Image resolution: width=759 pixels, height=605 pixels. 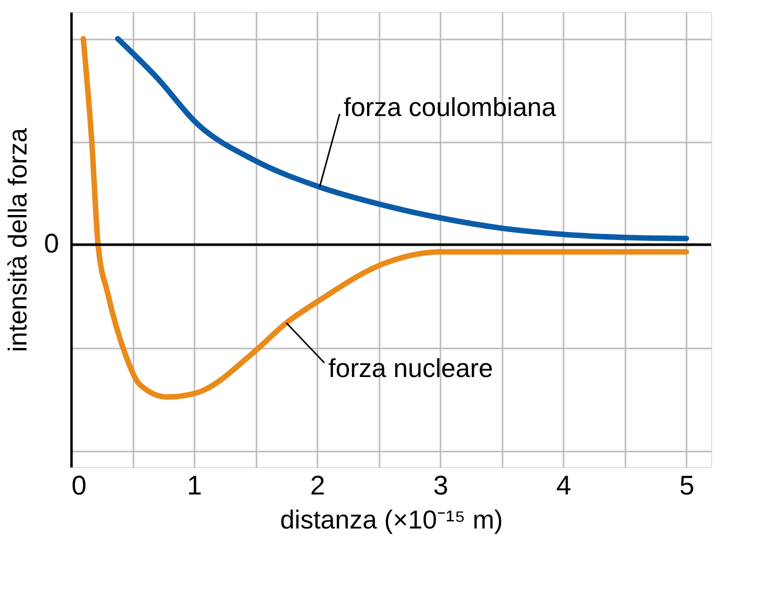 What do you see at coordinates (686, 485) in the screenshot?
I see `x-tick-label: 5` at bounding box center [686, 485].